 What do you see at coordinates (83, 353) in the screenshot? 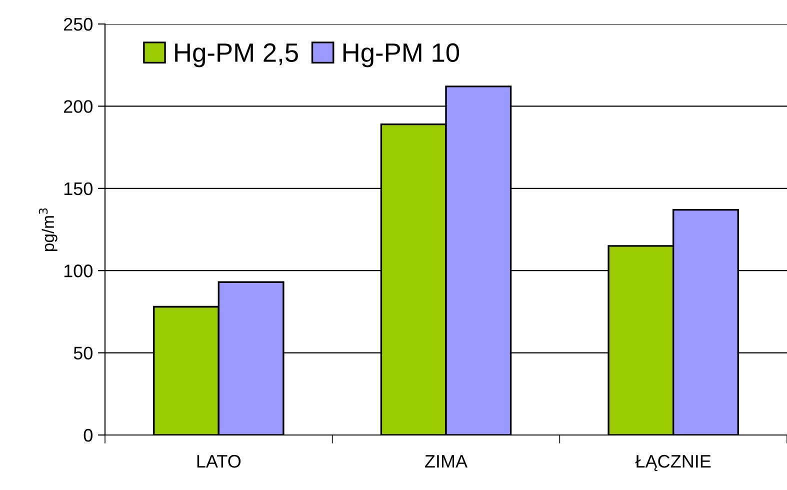
I see `y-tick-label: 50` at bounding box center [83, 353].